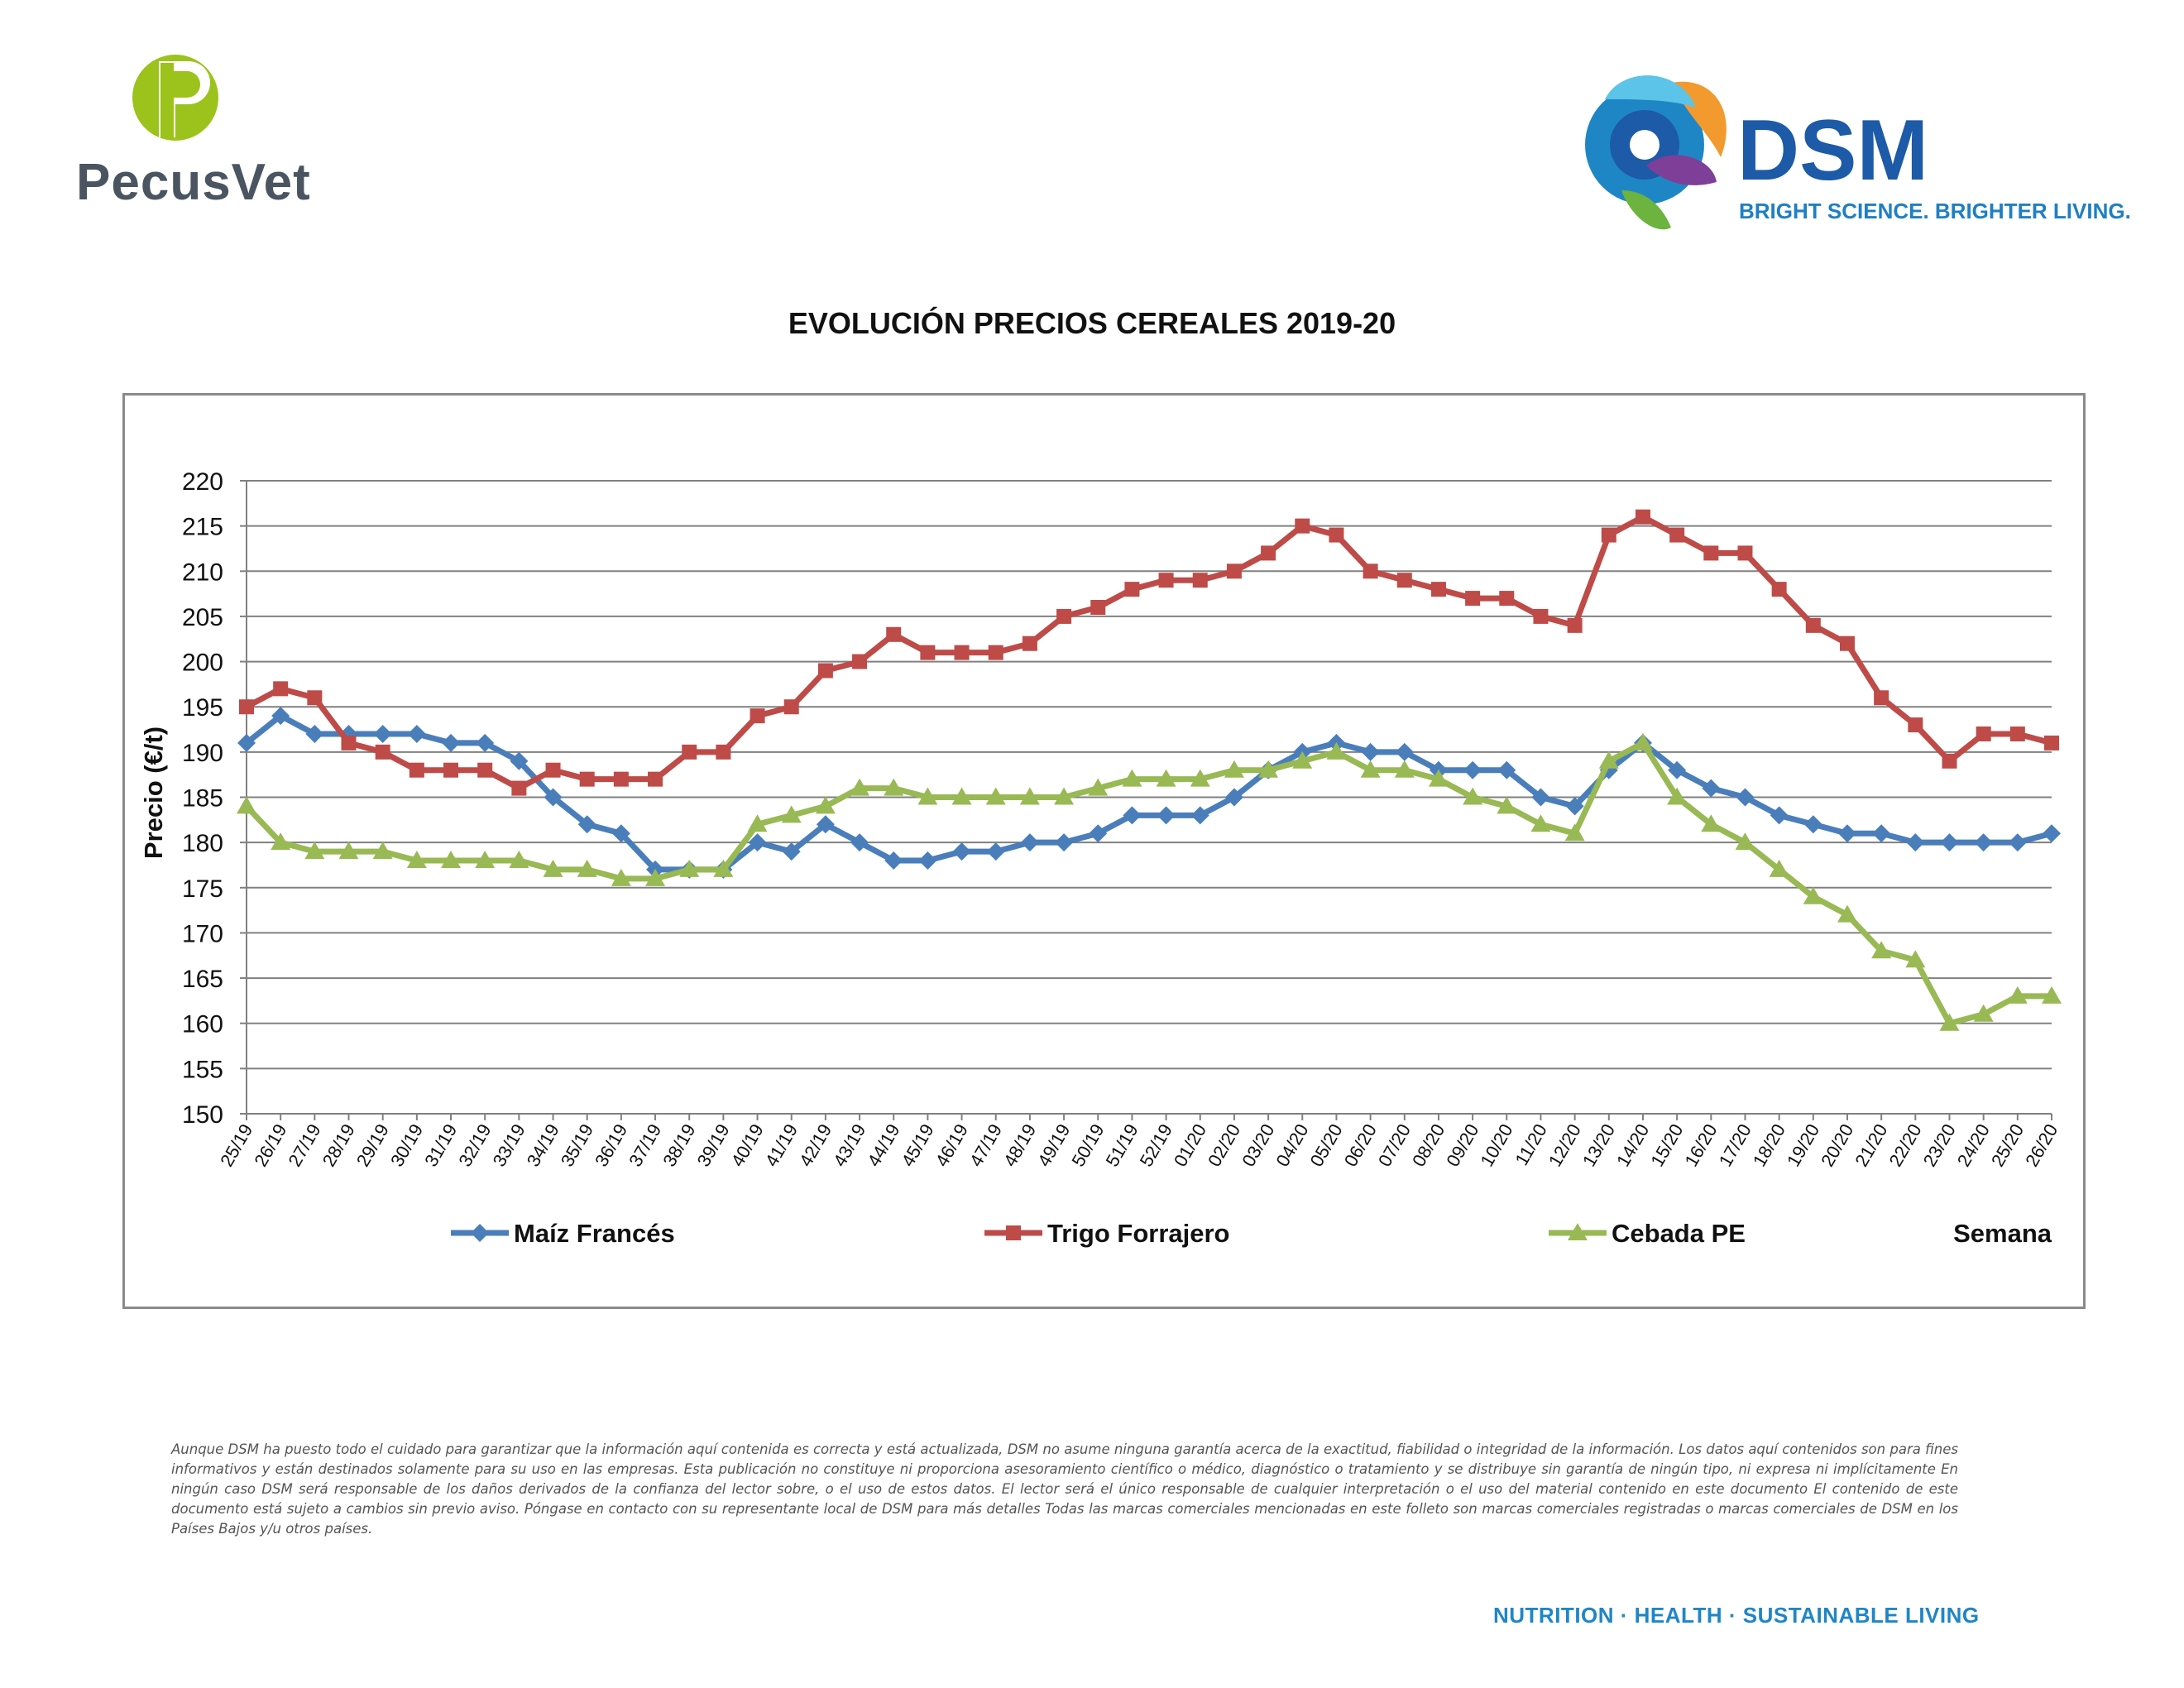  What do you see at coordinates (1019, 1145) in the screenshot?
I see `x-tick-label: 48/19` at bounding box center [1019, 1145].